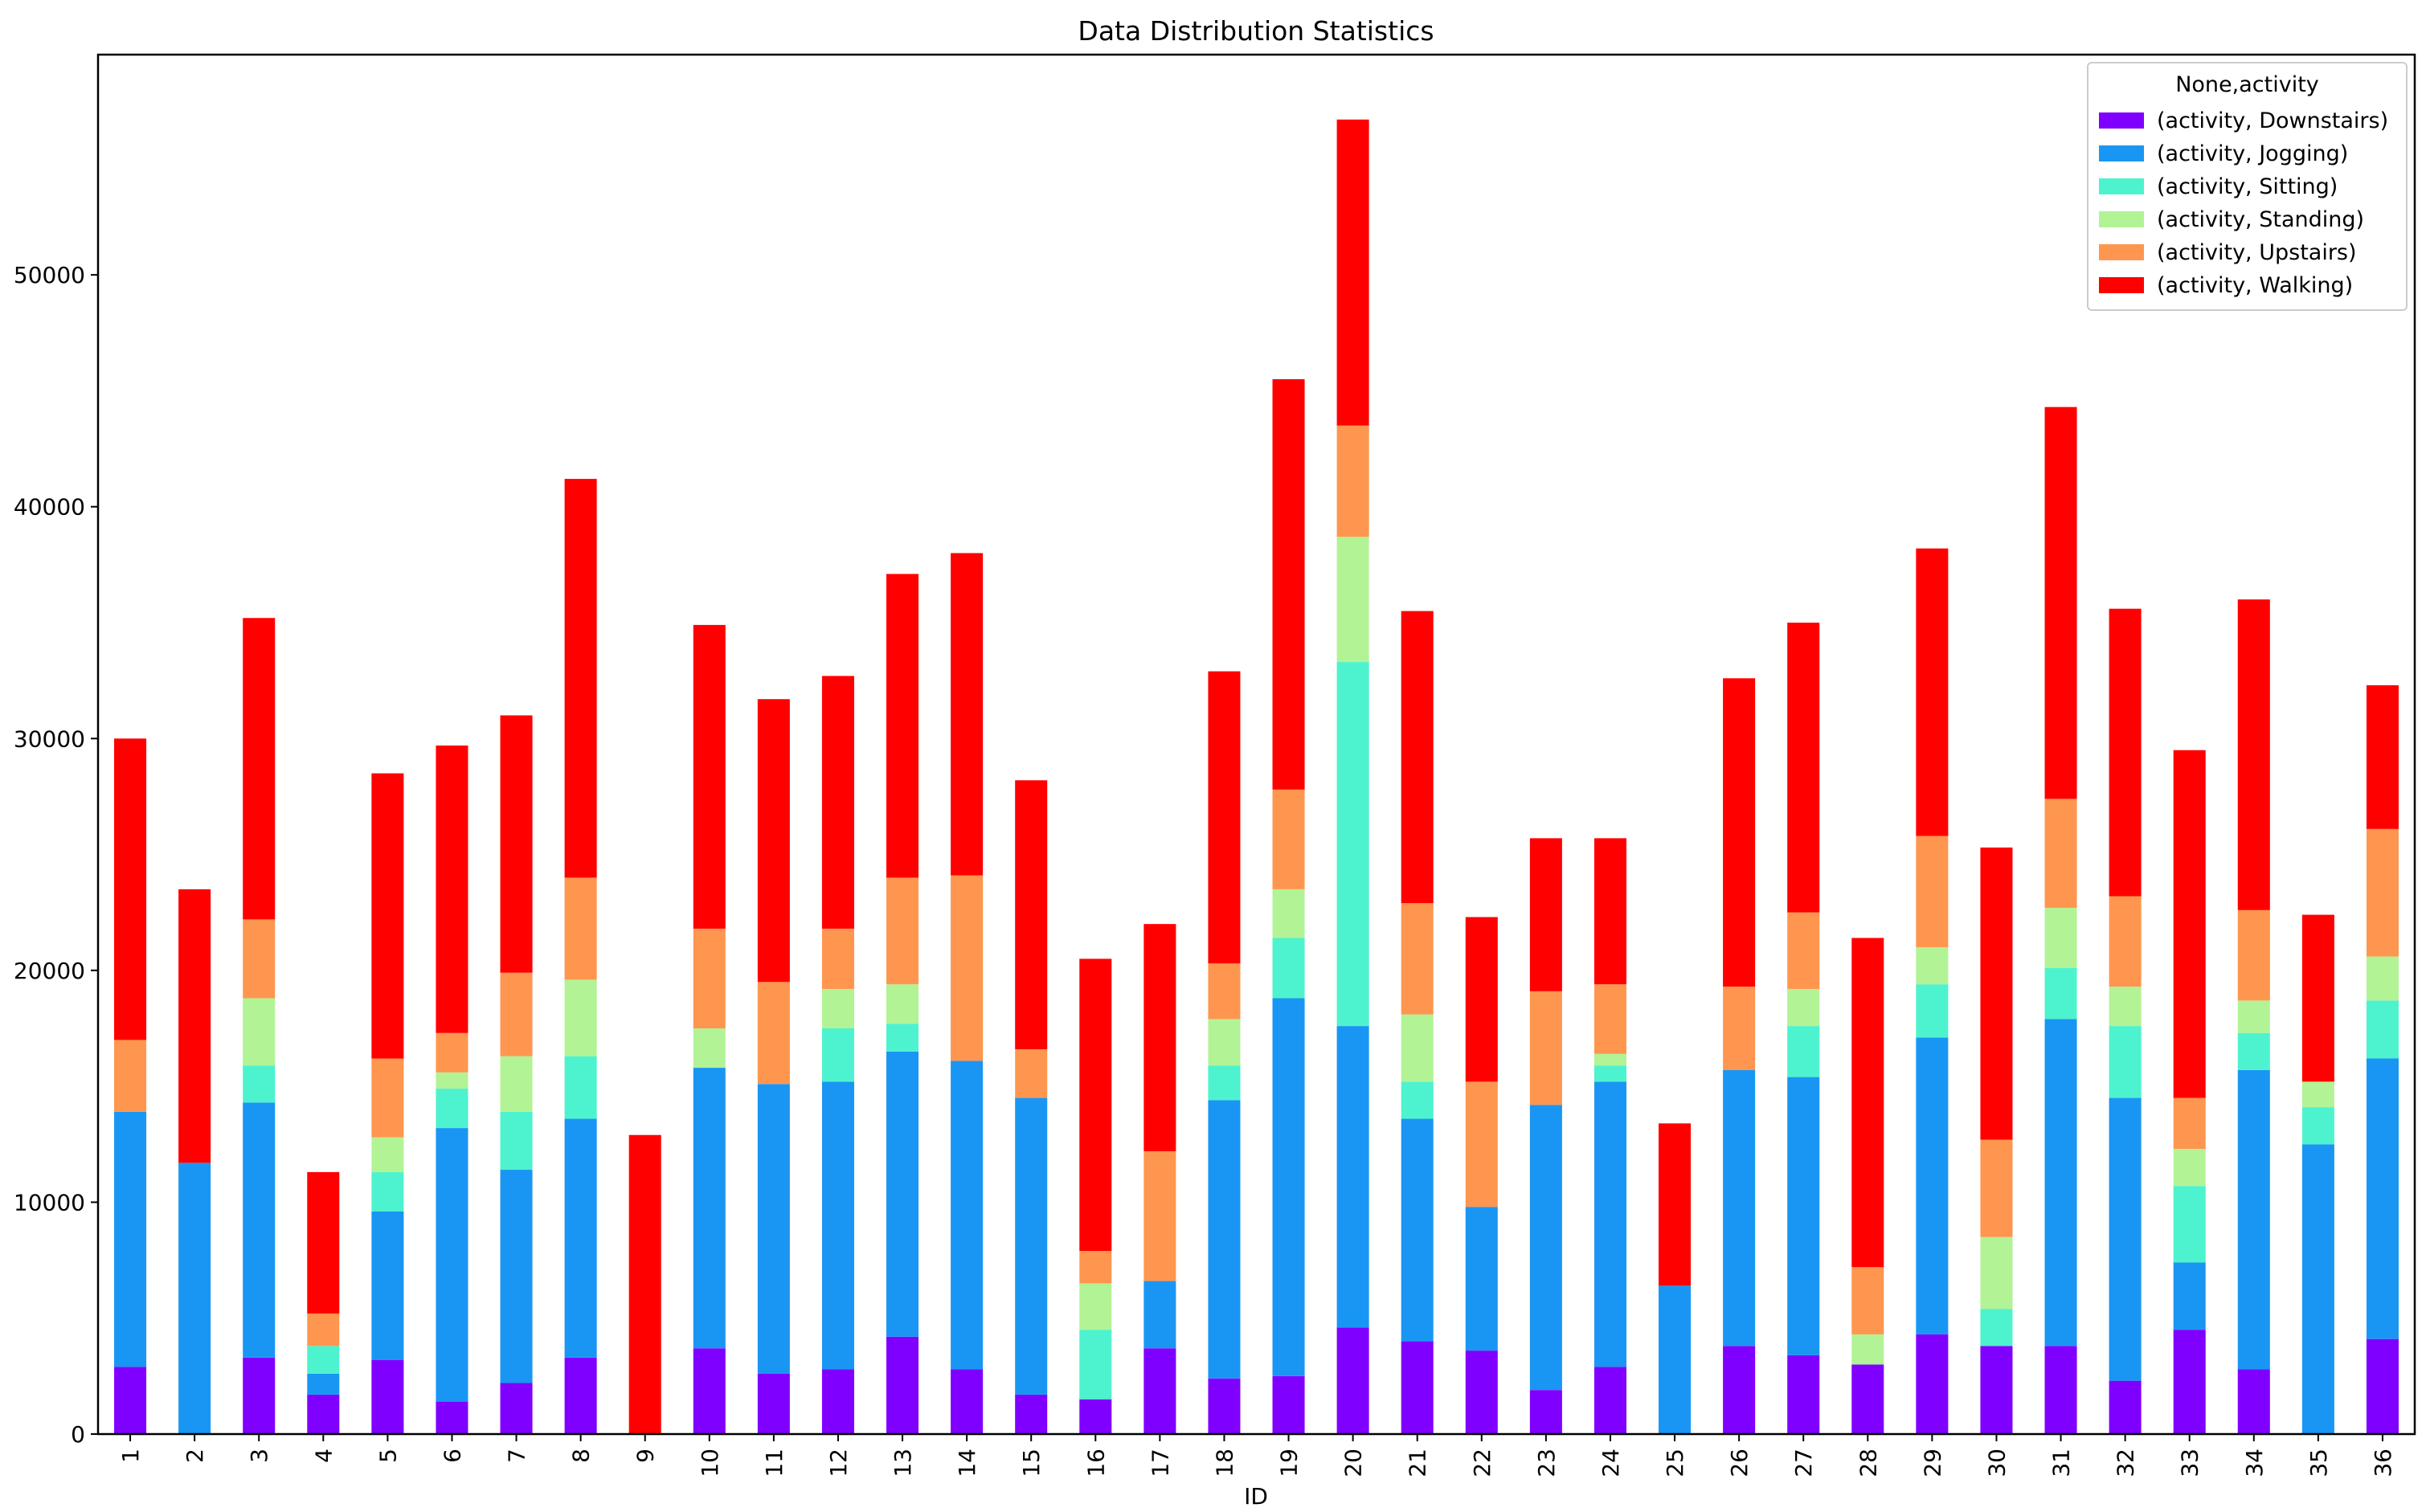 This screenshot has width=2426, height=1512. What do you see at coordinates (838, 1463) in the screenshot?
I see `x-tick-label: 12` at bounding box center [838, 1463].